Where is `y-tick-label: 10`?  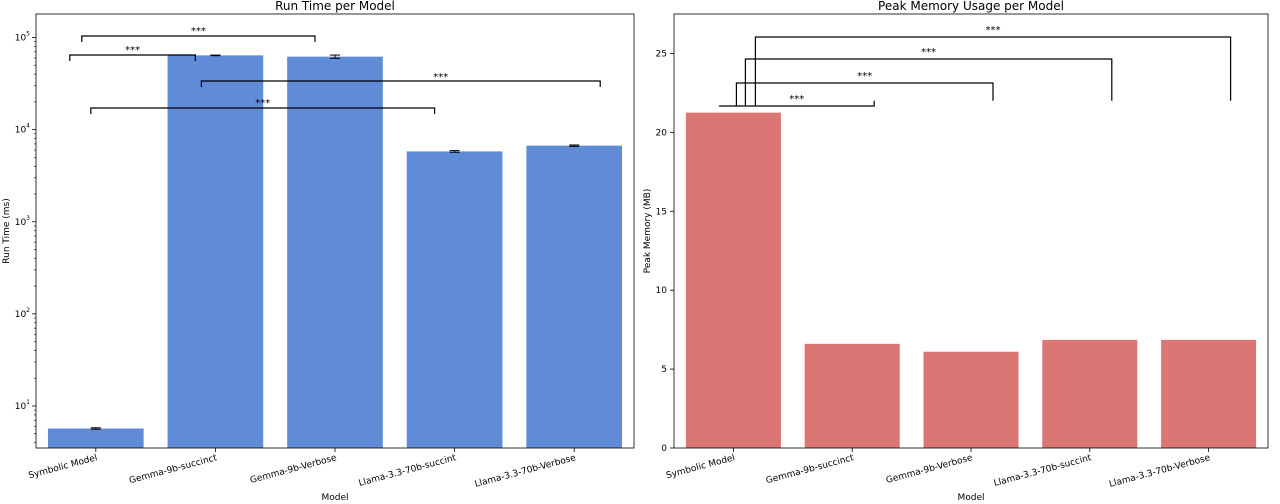
y-tick-label: 10 is located at coordinates (662, 291).